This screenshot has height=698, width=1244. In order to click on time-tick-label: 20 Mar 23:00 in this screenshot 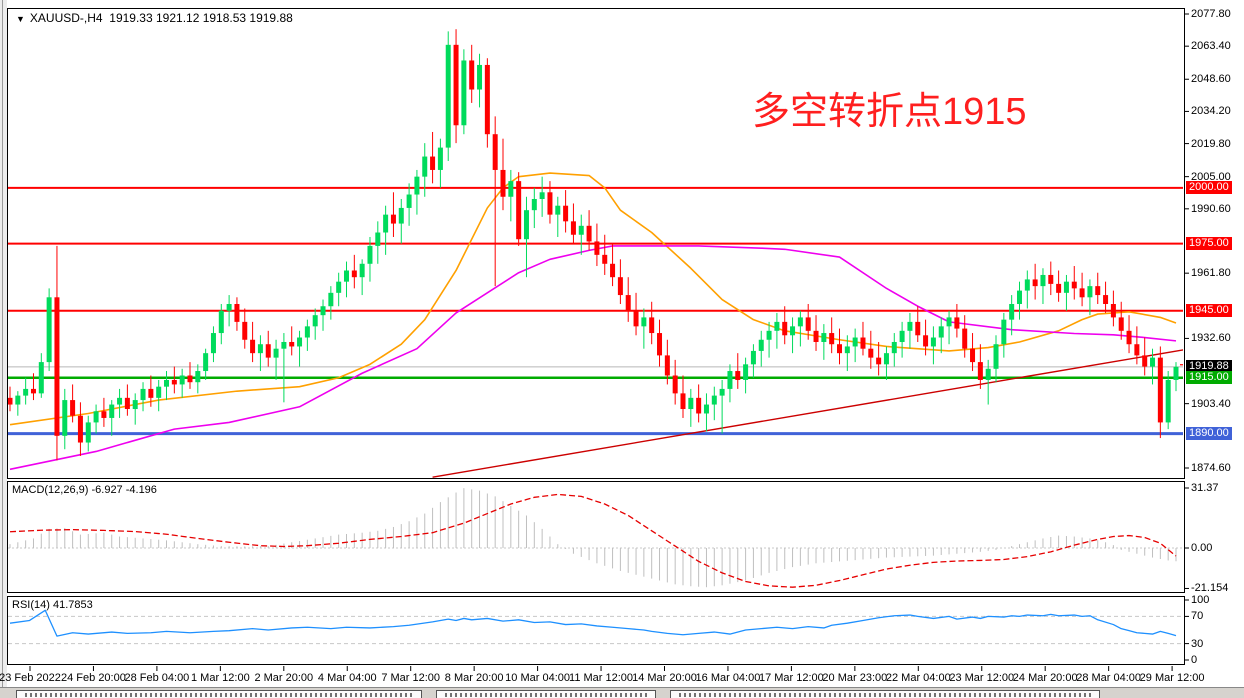, I will do `click(855, 678)`.